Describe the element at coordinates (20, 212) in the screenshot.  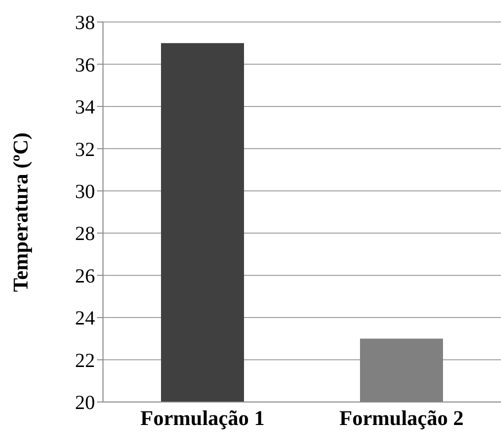
I see `y-axis-title: Temperatura (ºC)` at that location.